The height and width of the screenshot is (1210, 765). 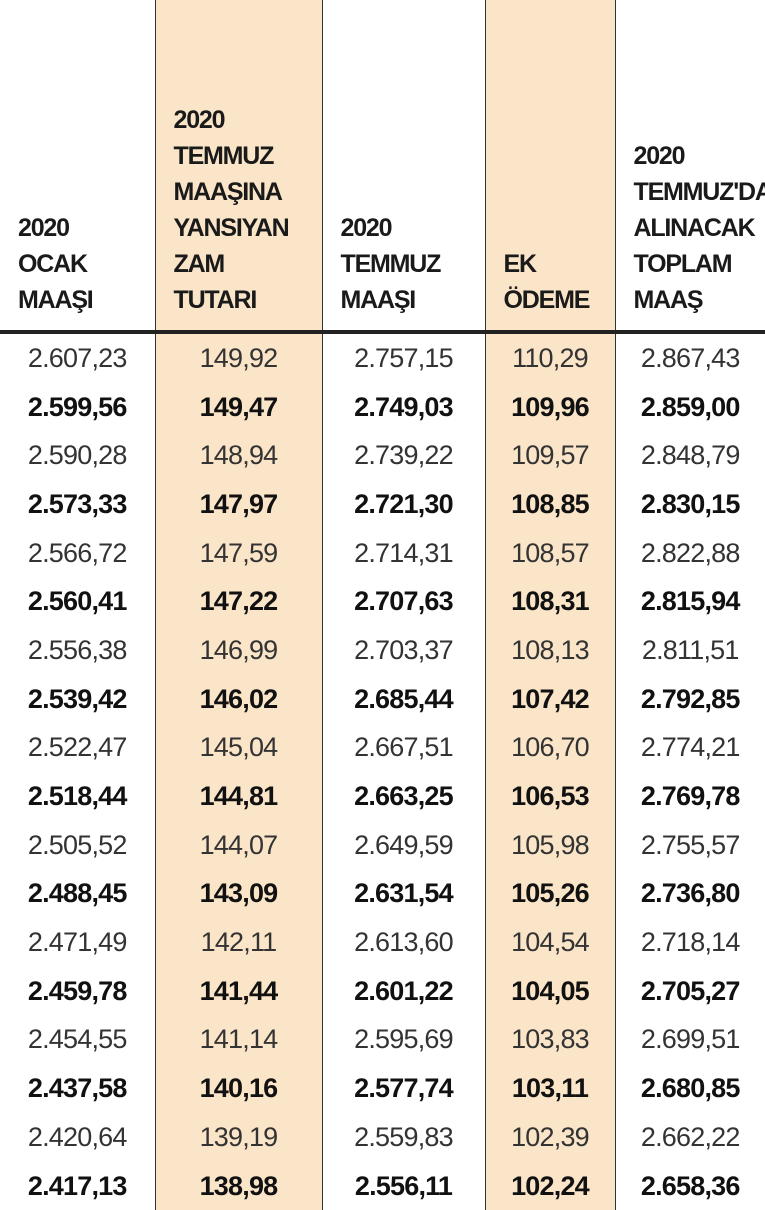 What do you see at coordinates (238, 845) in the screenshot?
I see `table-cell: 144,07` at bounding box center [238, 845].